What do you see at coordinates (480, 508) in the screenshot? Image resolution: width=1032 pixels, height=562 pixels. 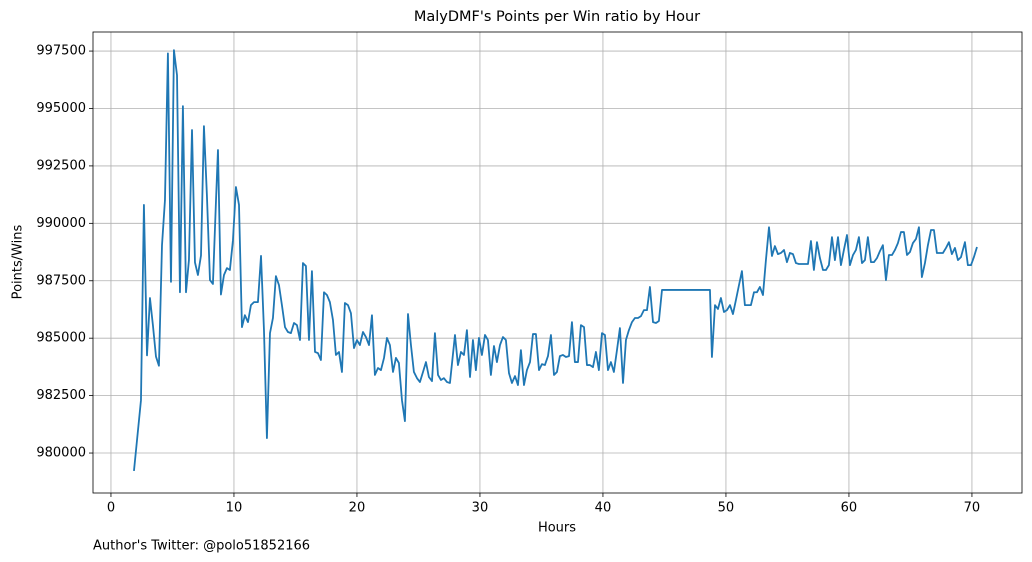 I see `x-tick-label: 30` at bounding box center [480, 508].